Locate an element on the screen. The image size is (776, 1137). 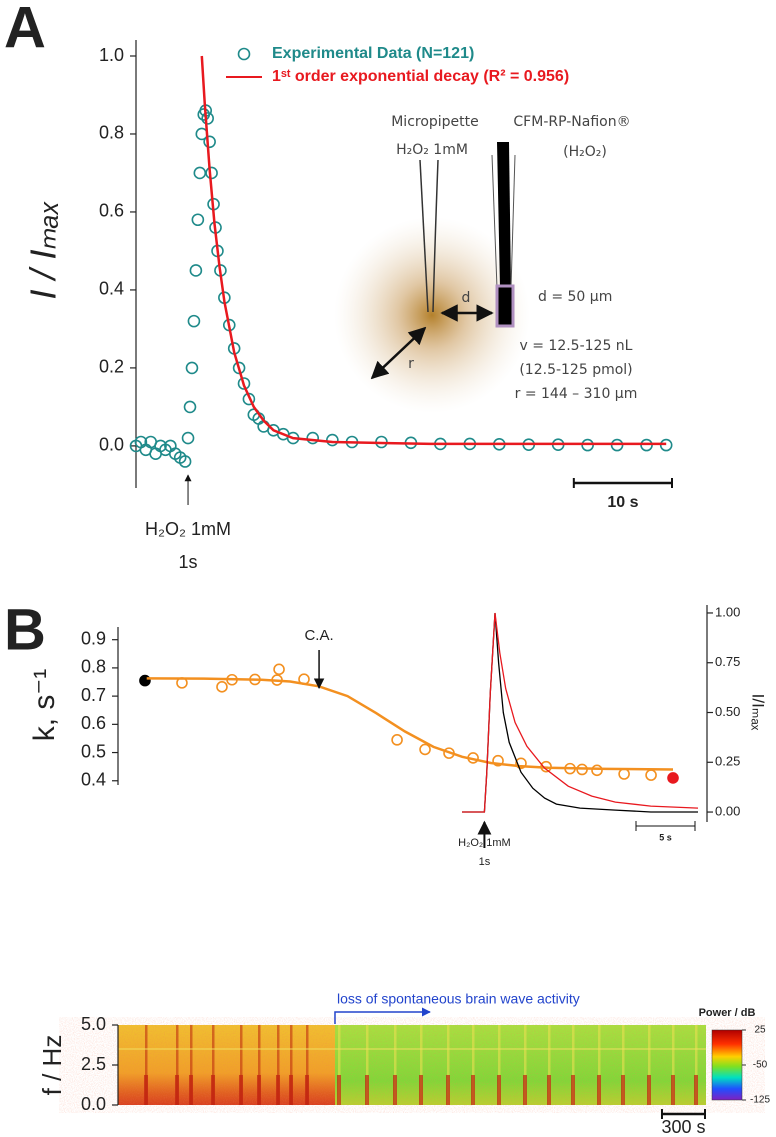
y-tick-label: 0.50 is located at coordinates (727, 711).